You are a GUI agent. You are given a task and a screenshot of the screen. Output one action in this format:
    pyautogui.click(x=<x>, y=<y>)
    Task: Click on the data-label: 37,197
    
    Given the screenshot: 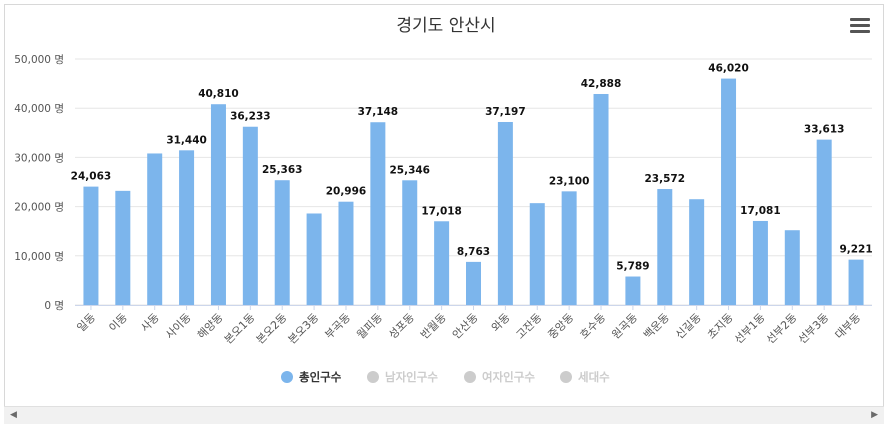 What is the action you would take?
    pyautogui.click(x=505, y=112)
    